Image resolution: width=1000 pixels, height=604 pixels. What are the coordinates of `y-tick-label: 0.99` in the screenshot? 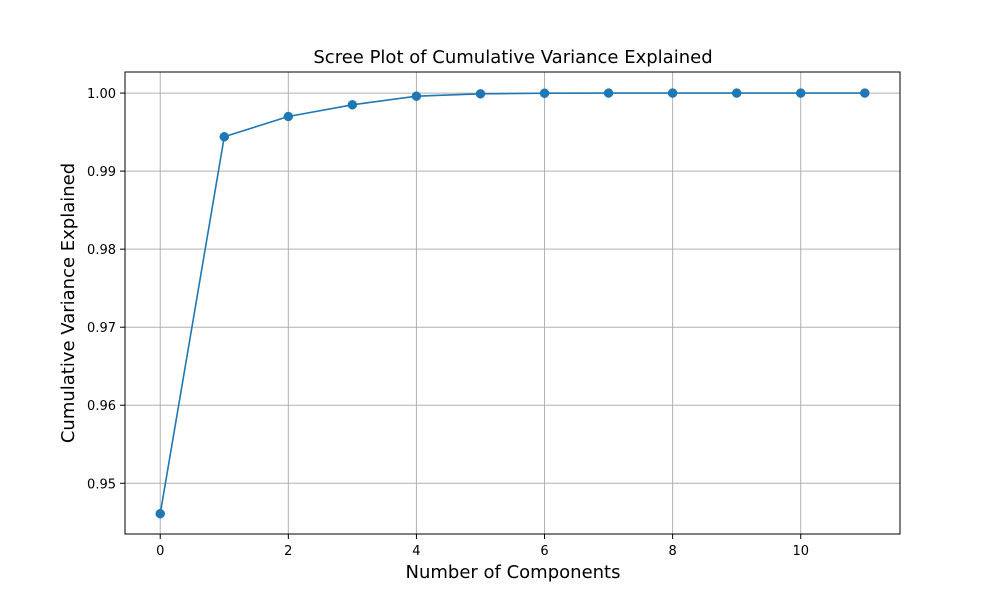 It's located at (101, 172).